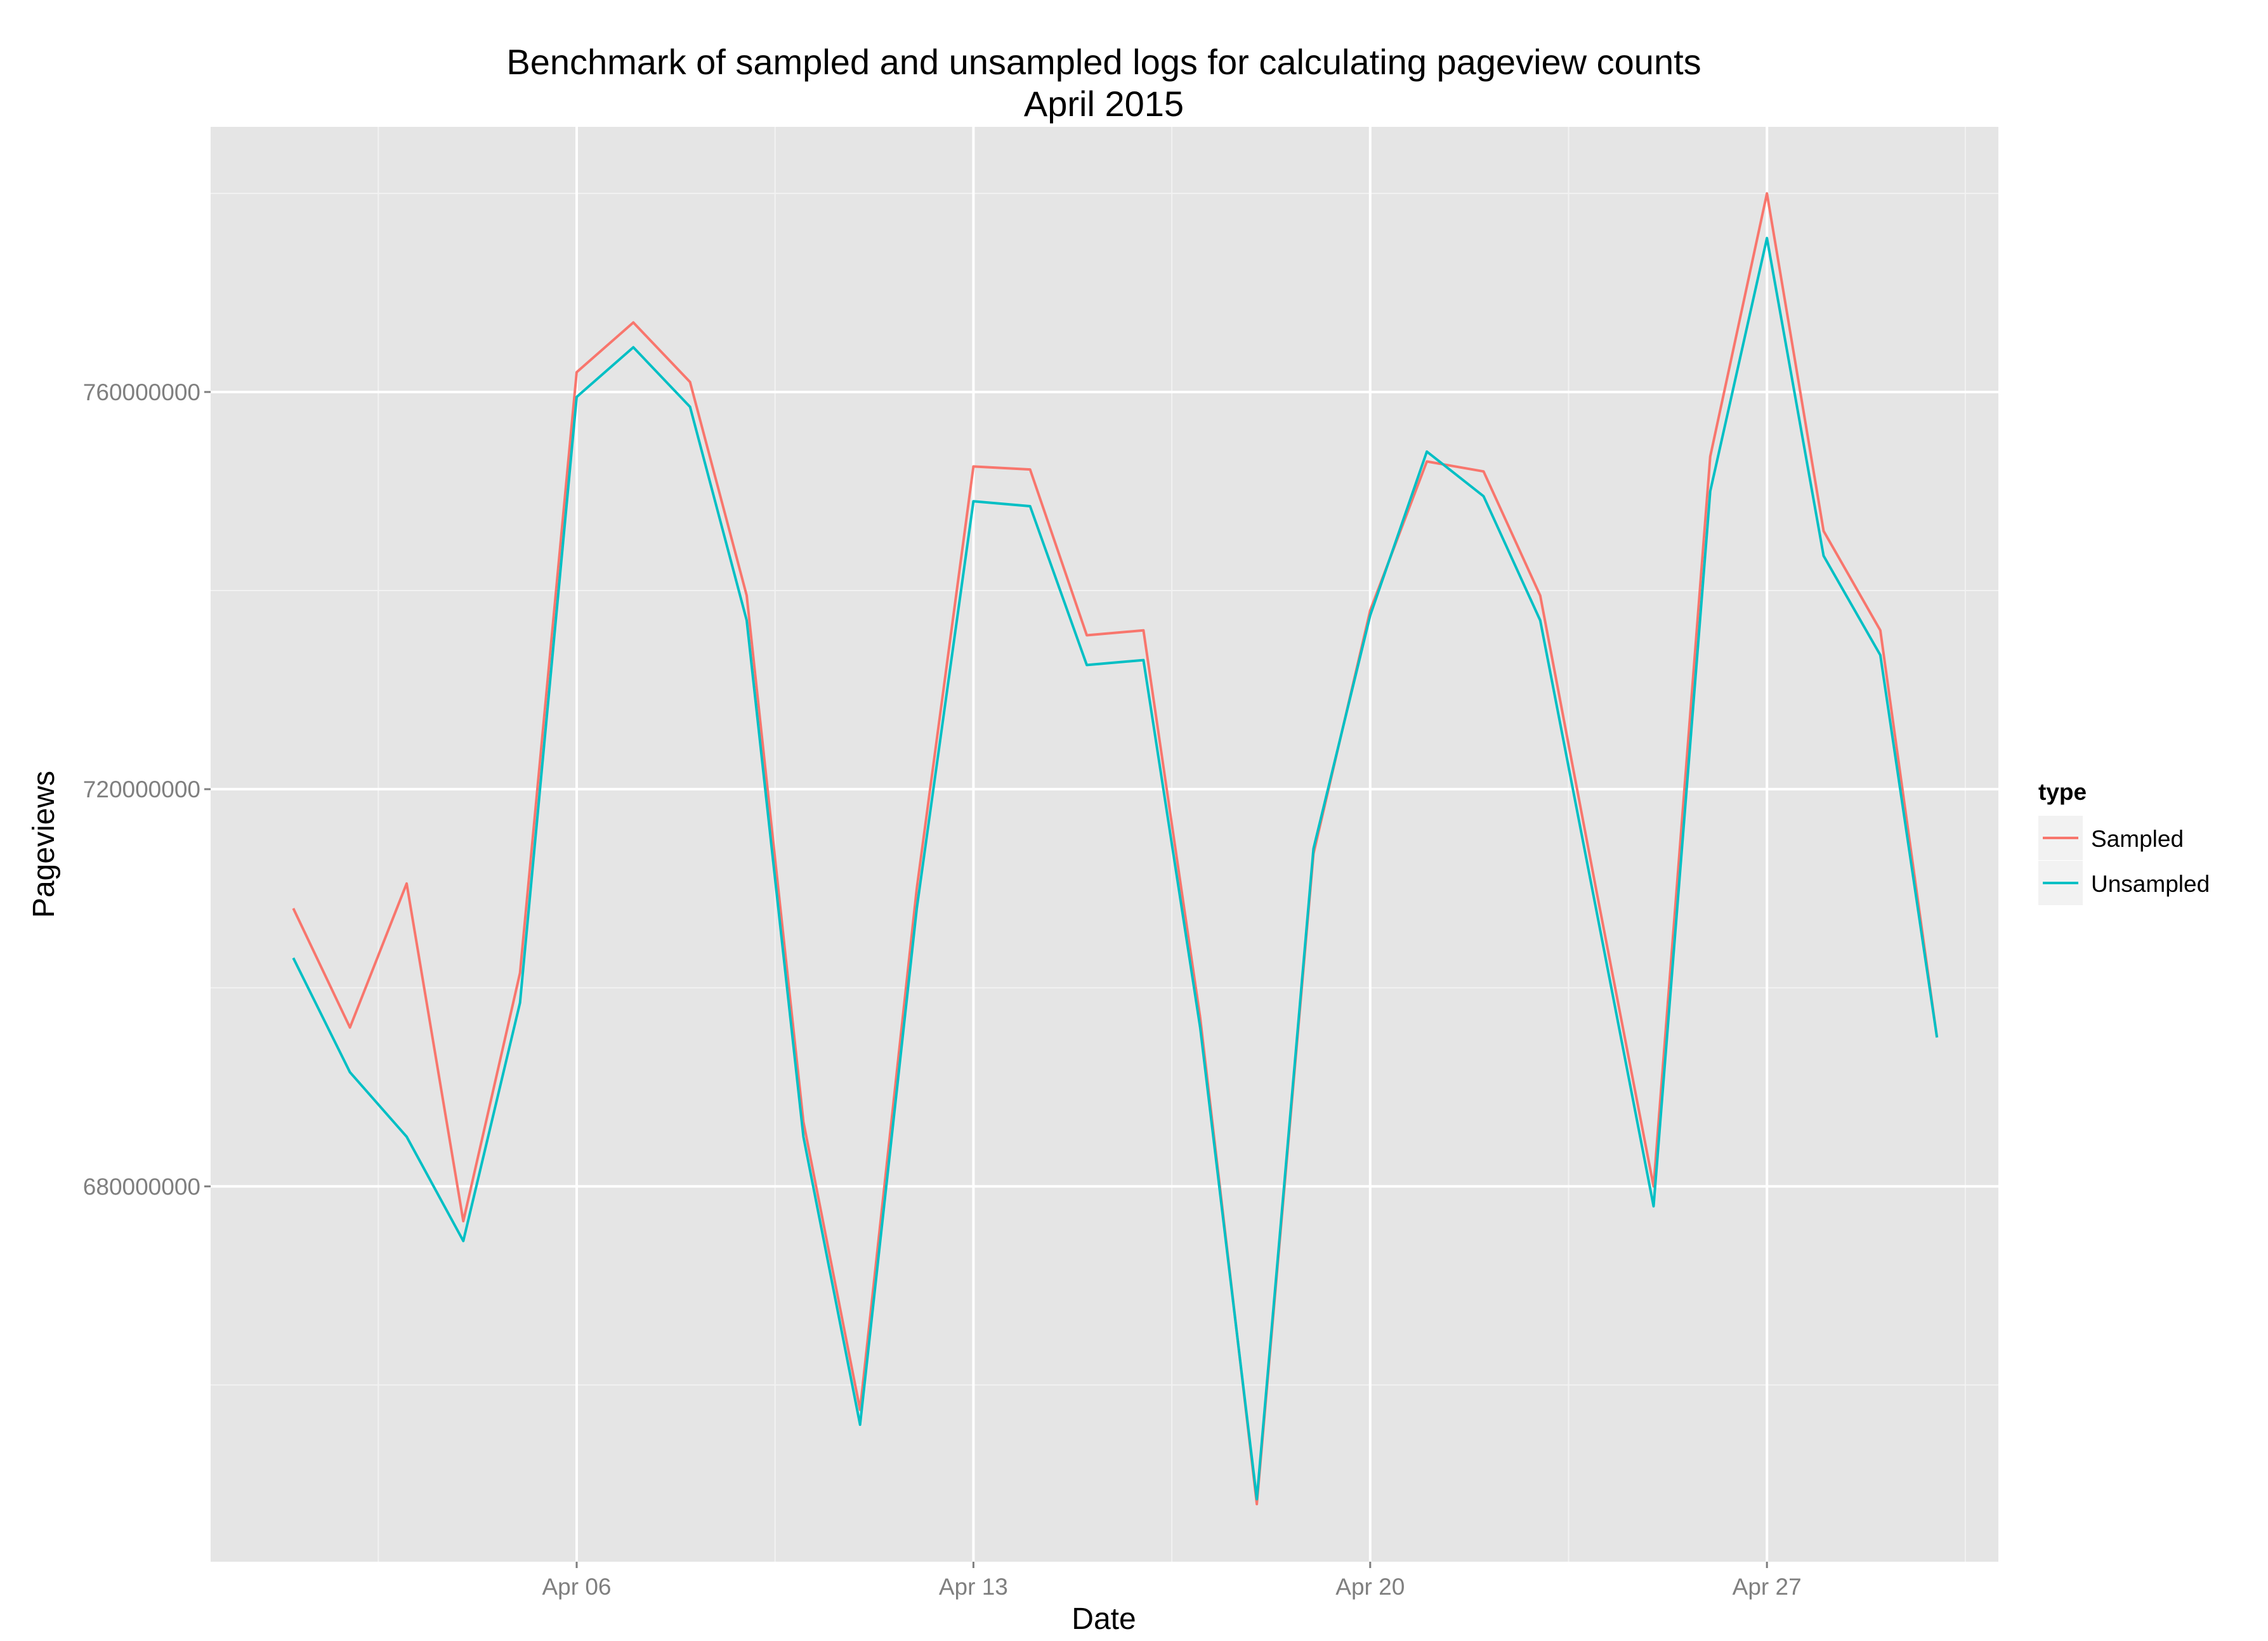  What do you see at coordinates (2062, 792) in the screenshot?
I see `legend-title: type` at bounding box center [2062, 792].